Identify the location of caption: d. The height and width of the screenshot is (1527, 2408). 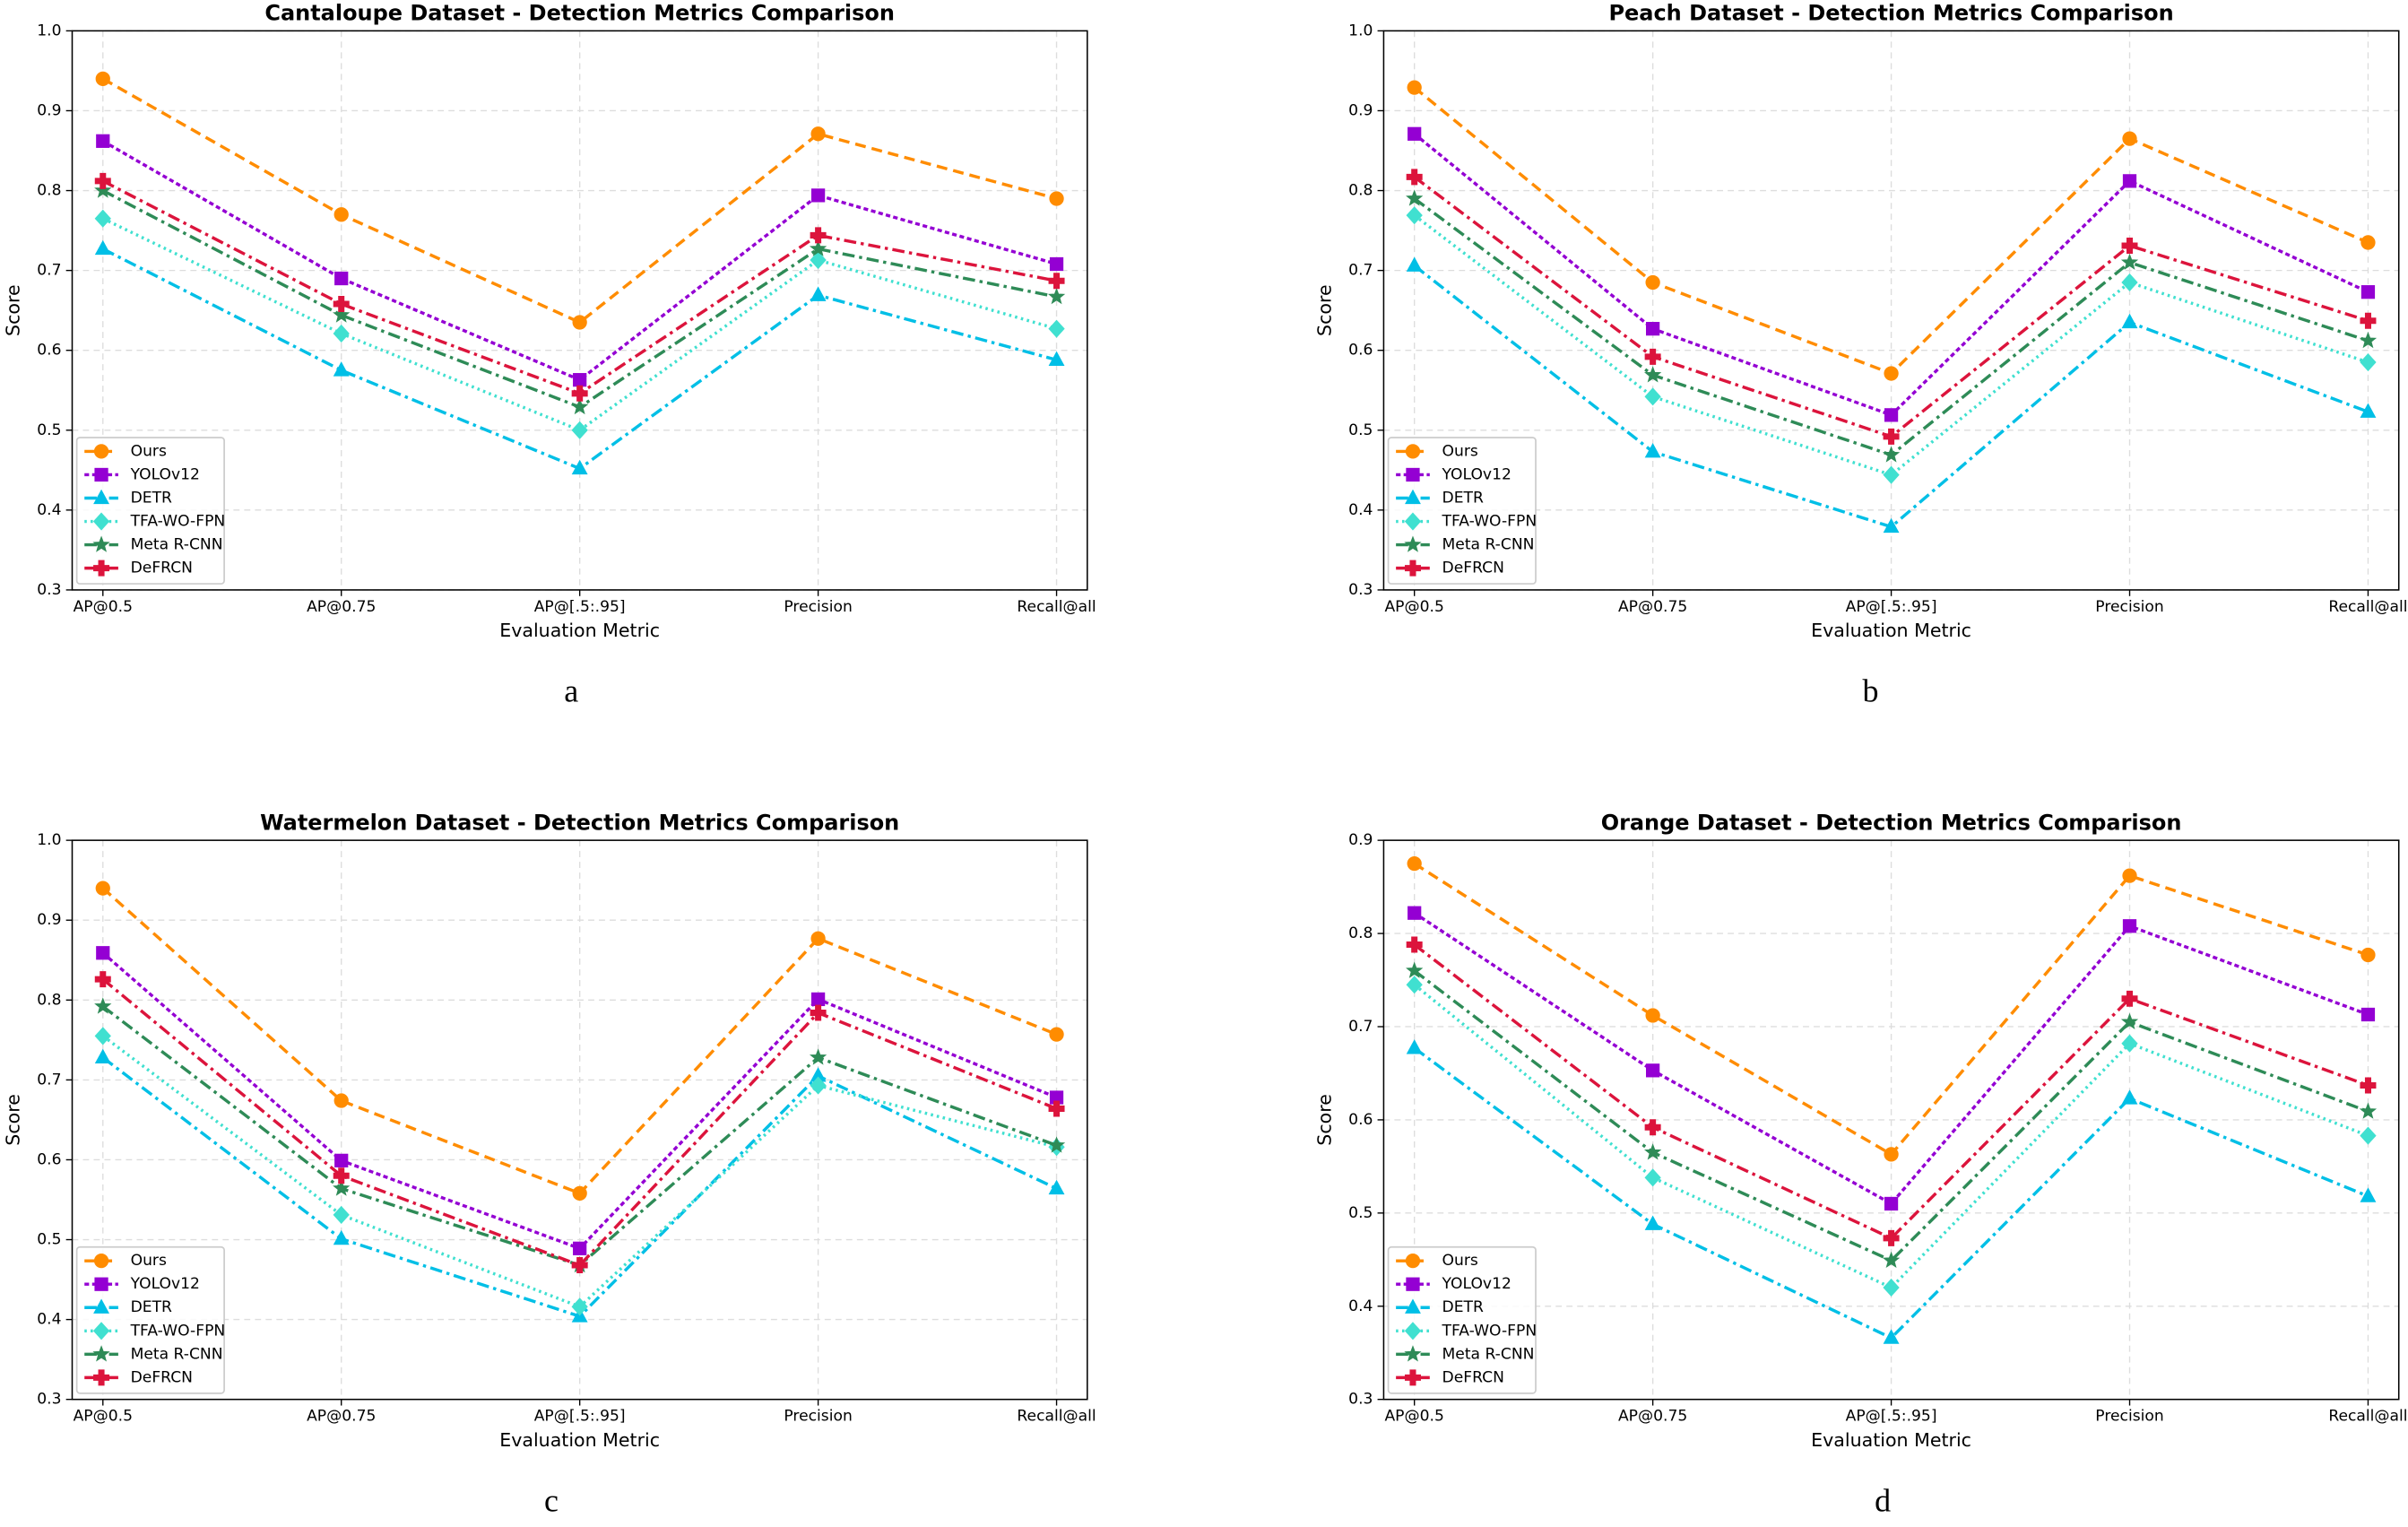
(1883, 1500).